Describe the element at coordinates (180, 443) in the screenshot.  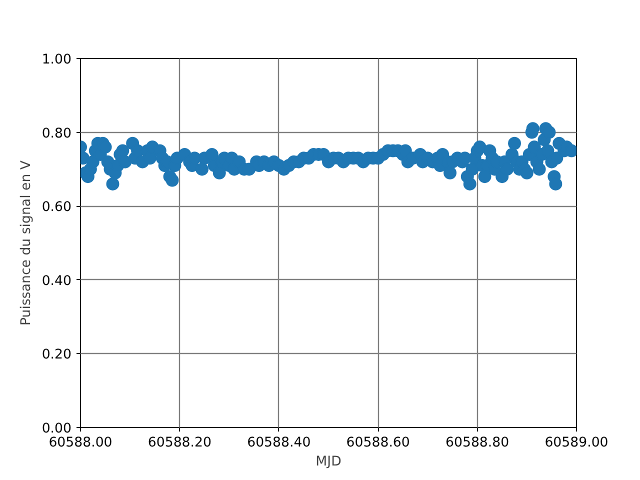
I see `x-tick-label: 60588.20` at that location.